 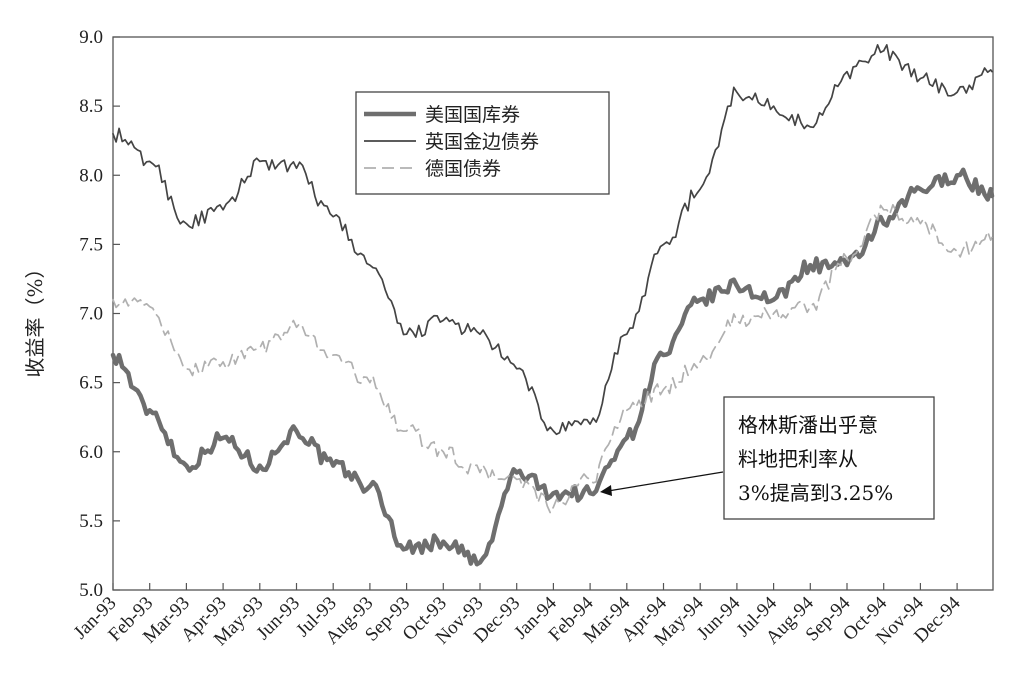 I want to click on y-tick-label: 7.5, so click(x=91, y=244).